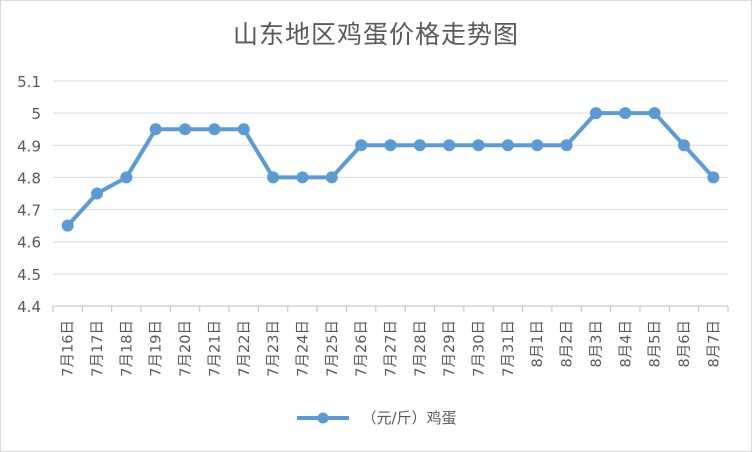  I want to click on x-tick-label: 7月29日, so click(450, 348).